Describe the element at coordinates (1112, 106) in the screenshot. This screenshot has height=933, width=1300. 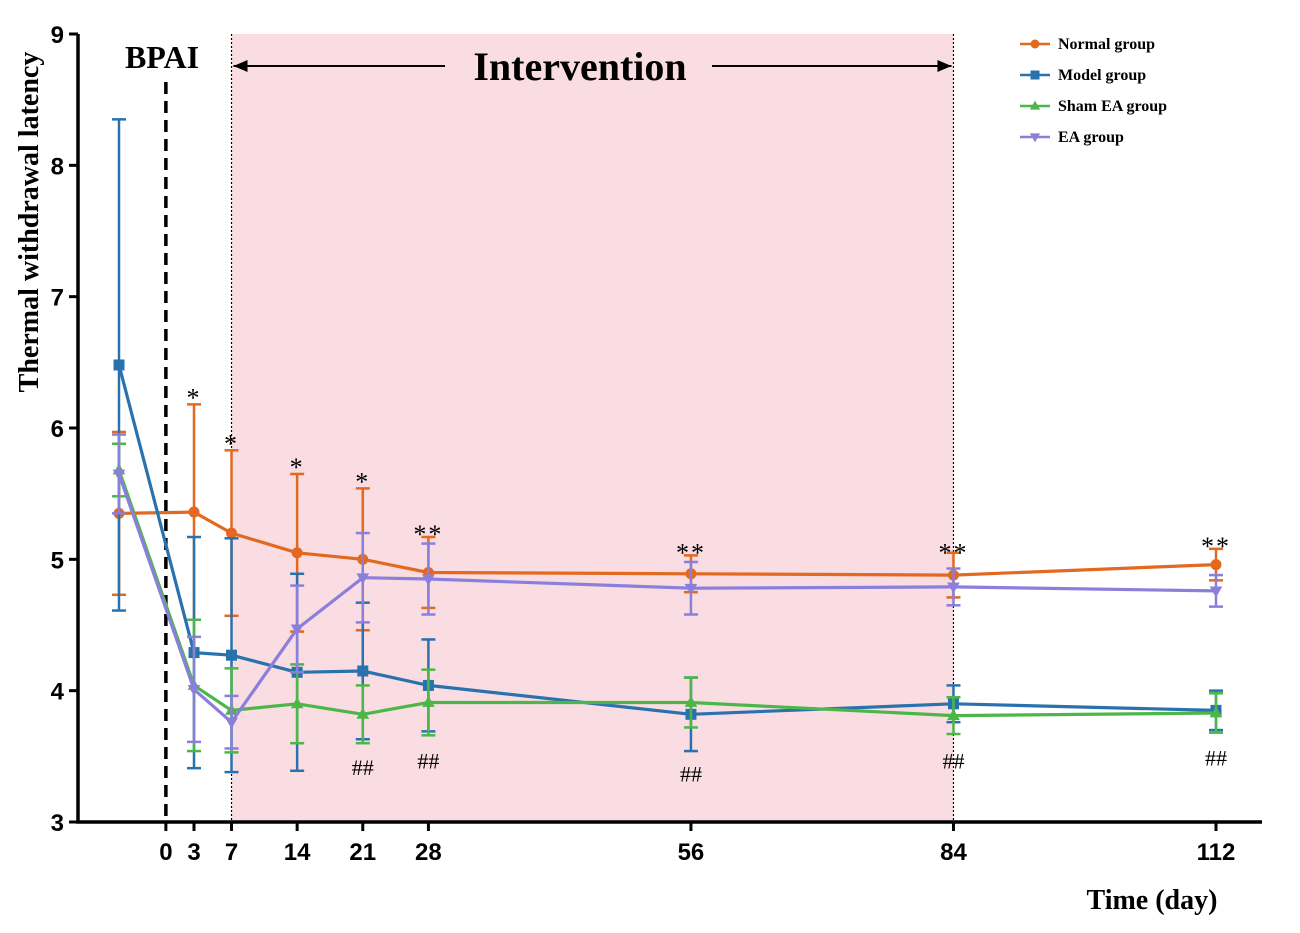
I see `legend-label: Sham EA group` at that location.